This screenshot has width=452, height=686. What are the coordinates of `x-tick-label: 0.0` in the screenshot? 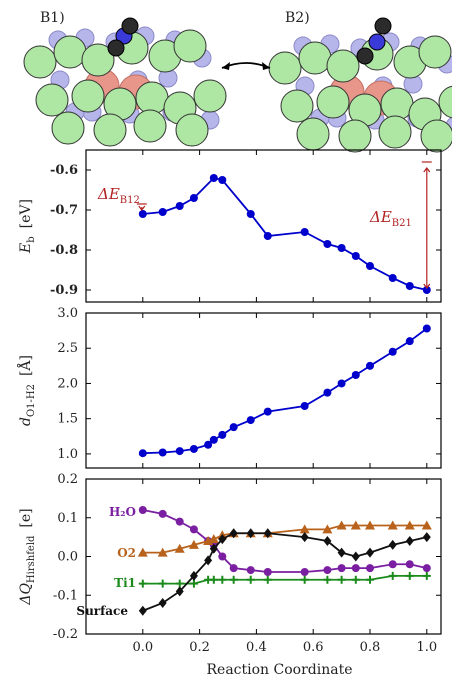 It's located at (142, 647).